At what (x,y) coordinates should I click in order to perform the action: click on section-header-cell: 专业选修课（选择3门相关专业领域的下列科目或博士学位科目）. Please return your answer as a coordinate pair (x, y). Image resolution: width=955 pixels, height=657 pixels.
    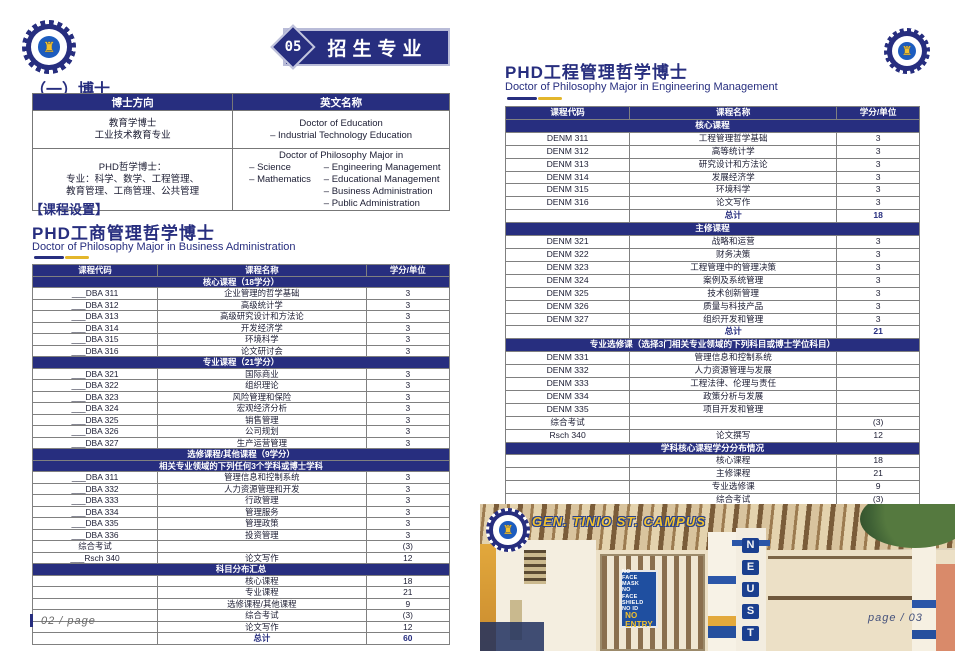
    Looking at the image, I should click on (712, 345).